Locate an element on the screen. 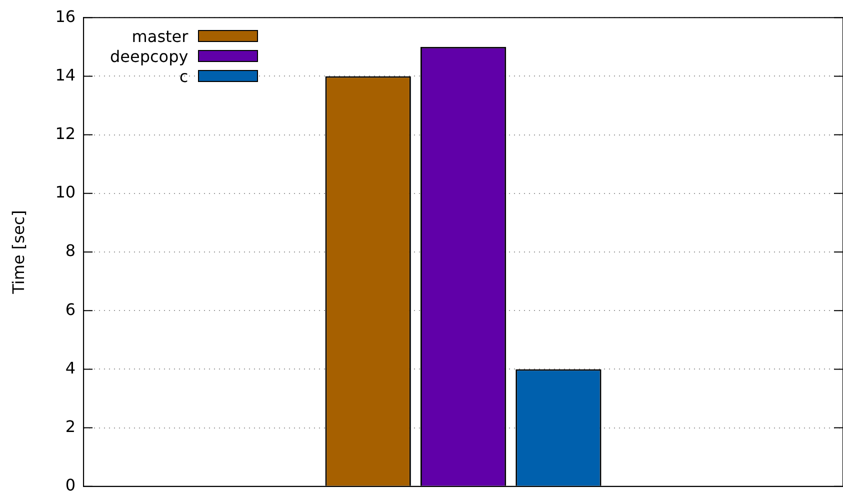 The width and height of the screenshot is (843, 504). y-tick-label: 4 is located at coordinates (70, 368).